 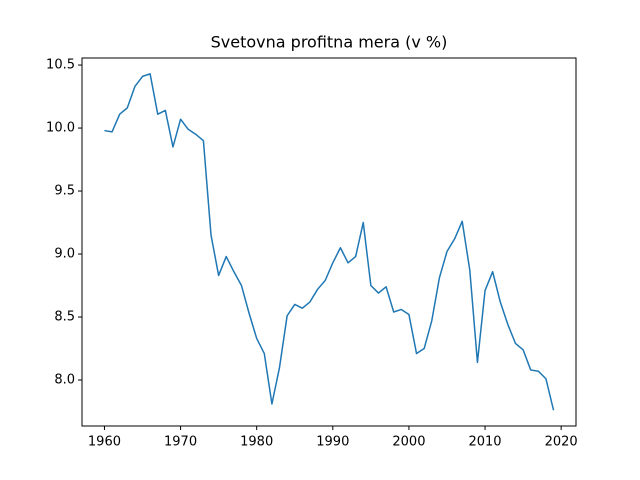 I want to click on x-tick-label: 2020, so click(x=561, y=442).